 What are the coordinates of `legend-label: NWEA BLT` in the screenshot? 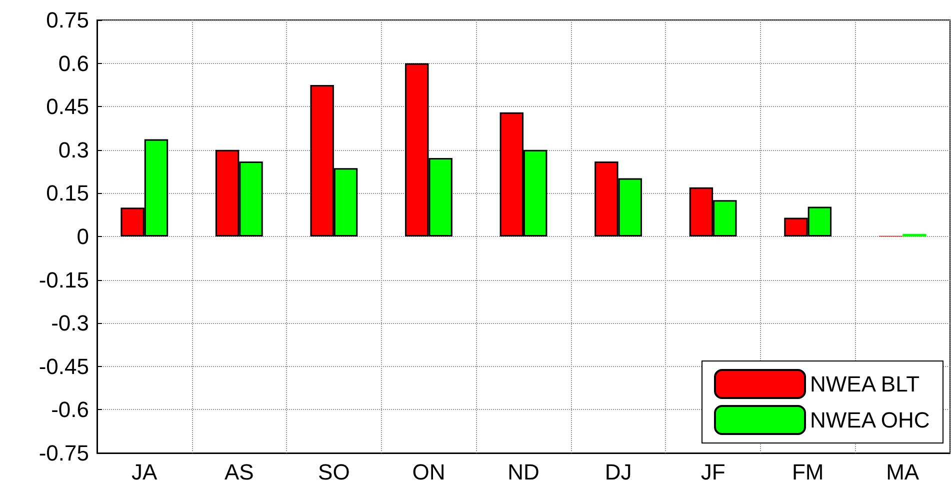 It's located at (865, 384).